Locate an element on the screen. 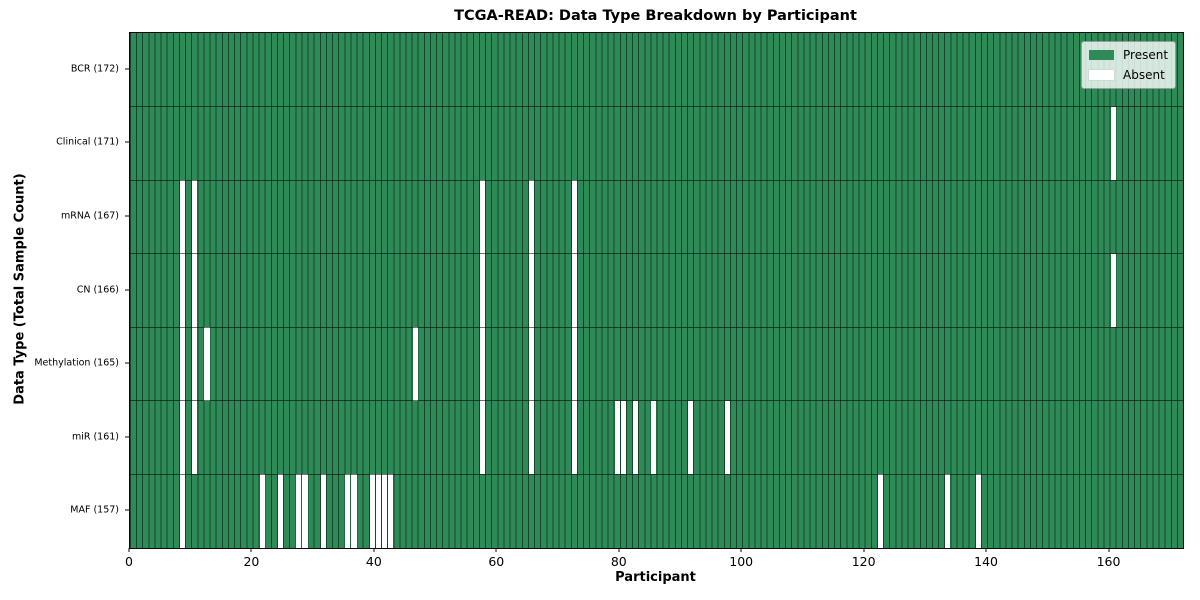 This screenshot has height=600, width=1200. x-tick-label: 60 is located at coordinates (496, 561).